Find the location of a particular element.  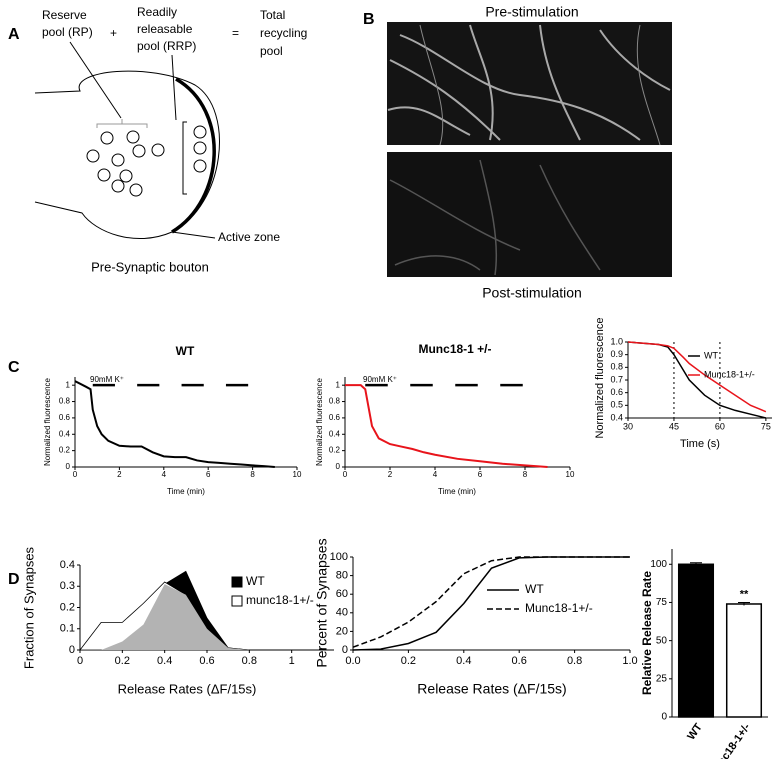

x-tick-label: 4 is located at coordinates (164, 474).